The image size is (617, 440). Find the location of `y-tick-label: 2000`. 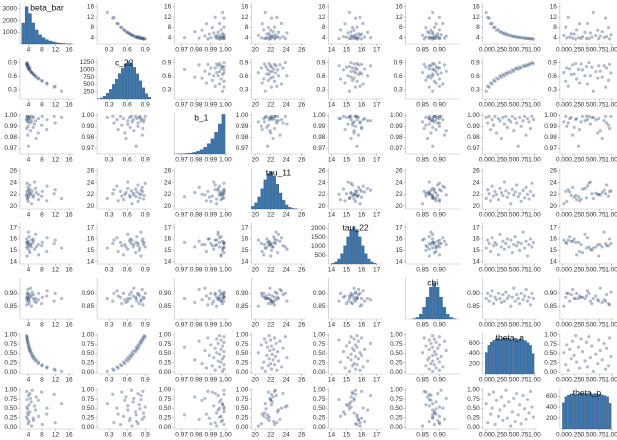

y-tick-label: 2000 is located at coordinates (10, 20).